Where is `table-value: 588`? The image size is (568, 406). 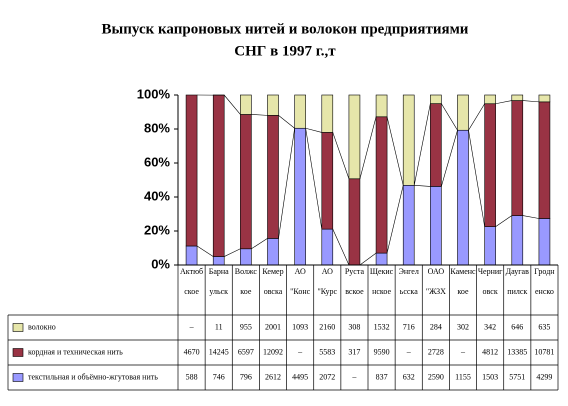
table-value: 588 is located at coordinates (192, 376).